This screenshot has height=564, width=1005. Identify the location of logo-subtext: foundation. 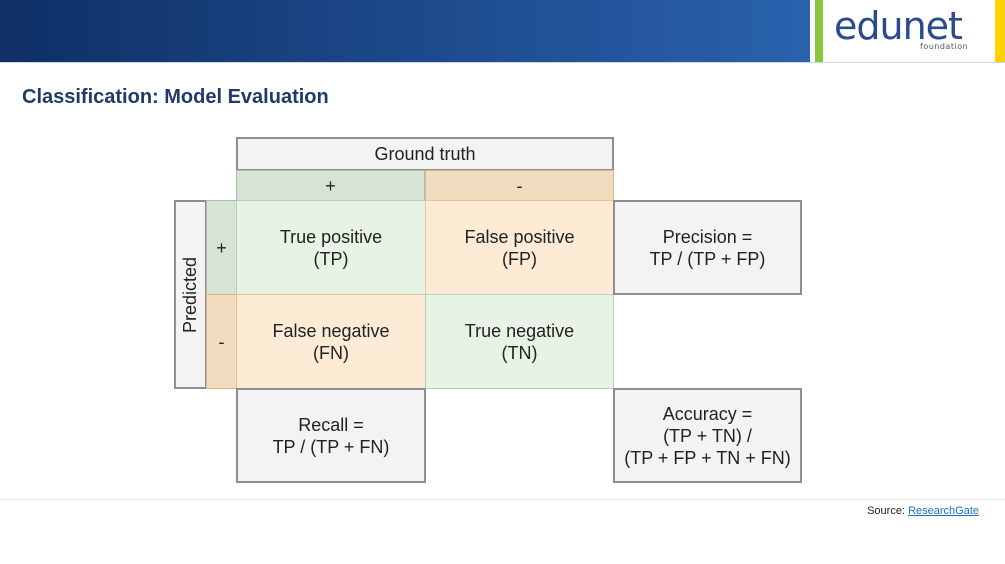
(944, 46).